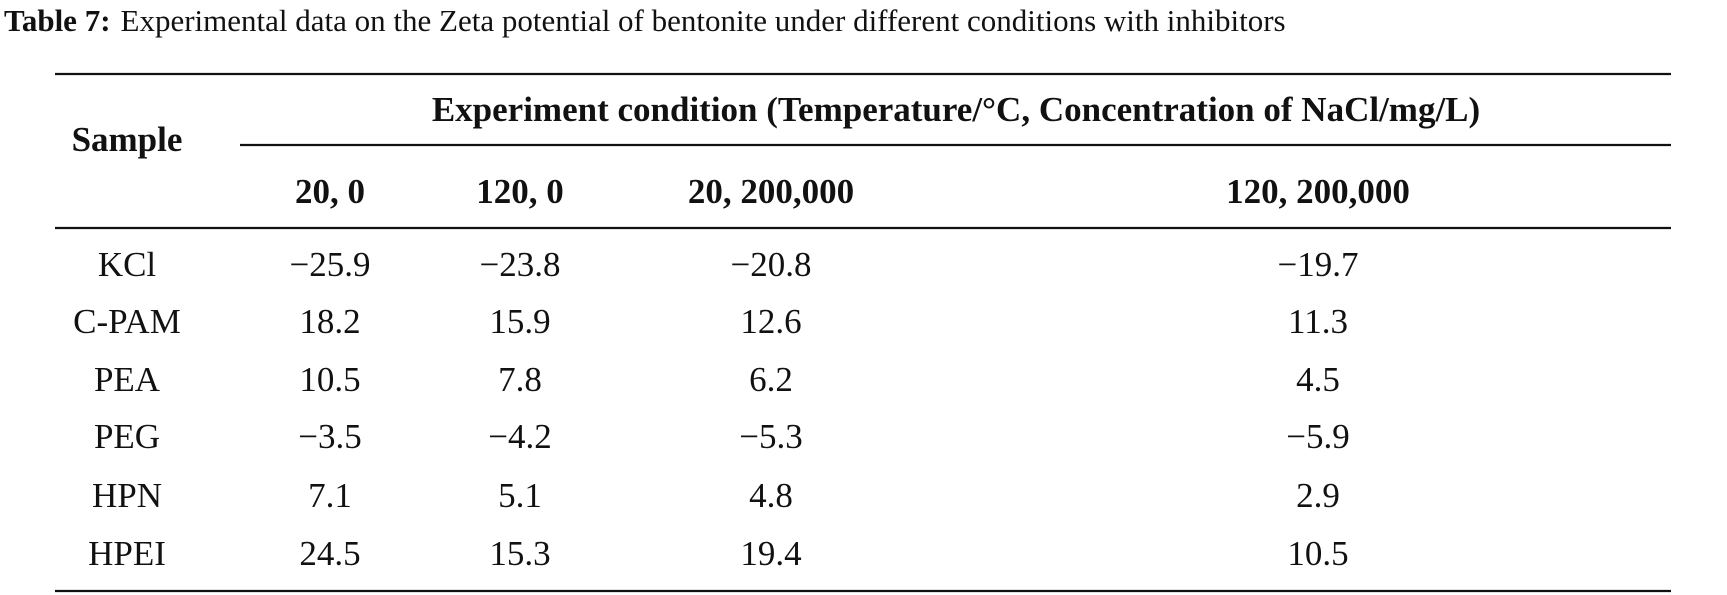 Image resolution: width=1727 pixels, height=595 pixels. What do you see at coordinates (520, 264) in the screenshot?
I see `cell: −23.8` at bounding box center [520, 264].